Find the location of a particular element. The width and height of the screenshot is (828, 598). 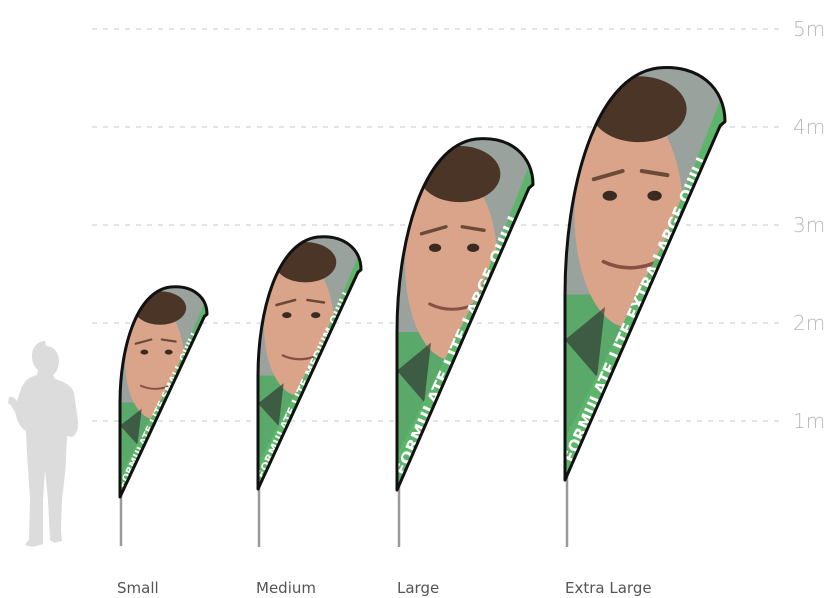

size-label-medium: Medium is located at coordinates (286, 588).